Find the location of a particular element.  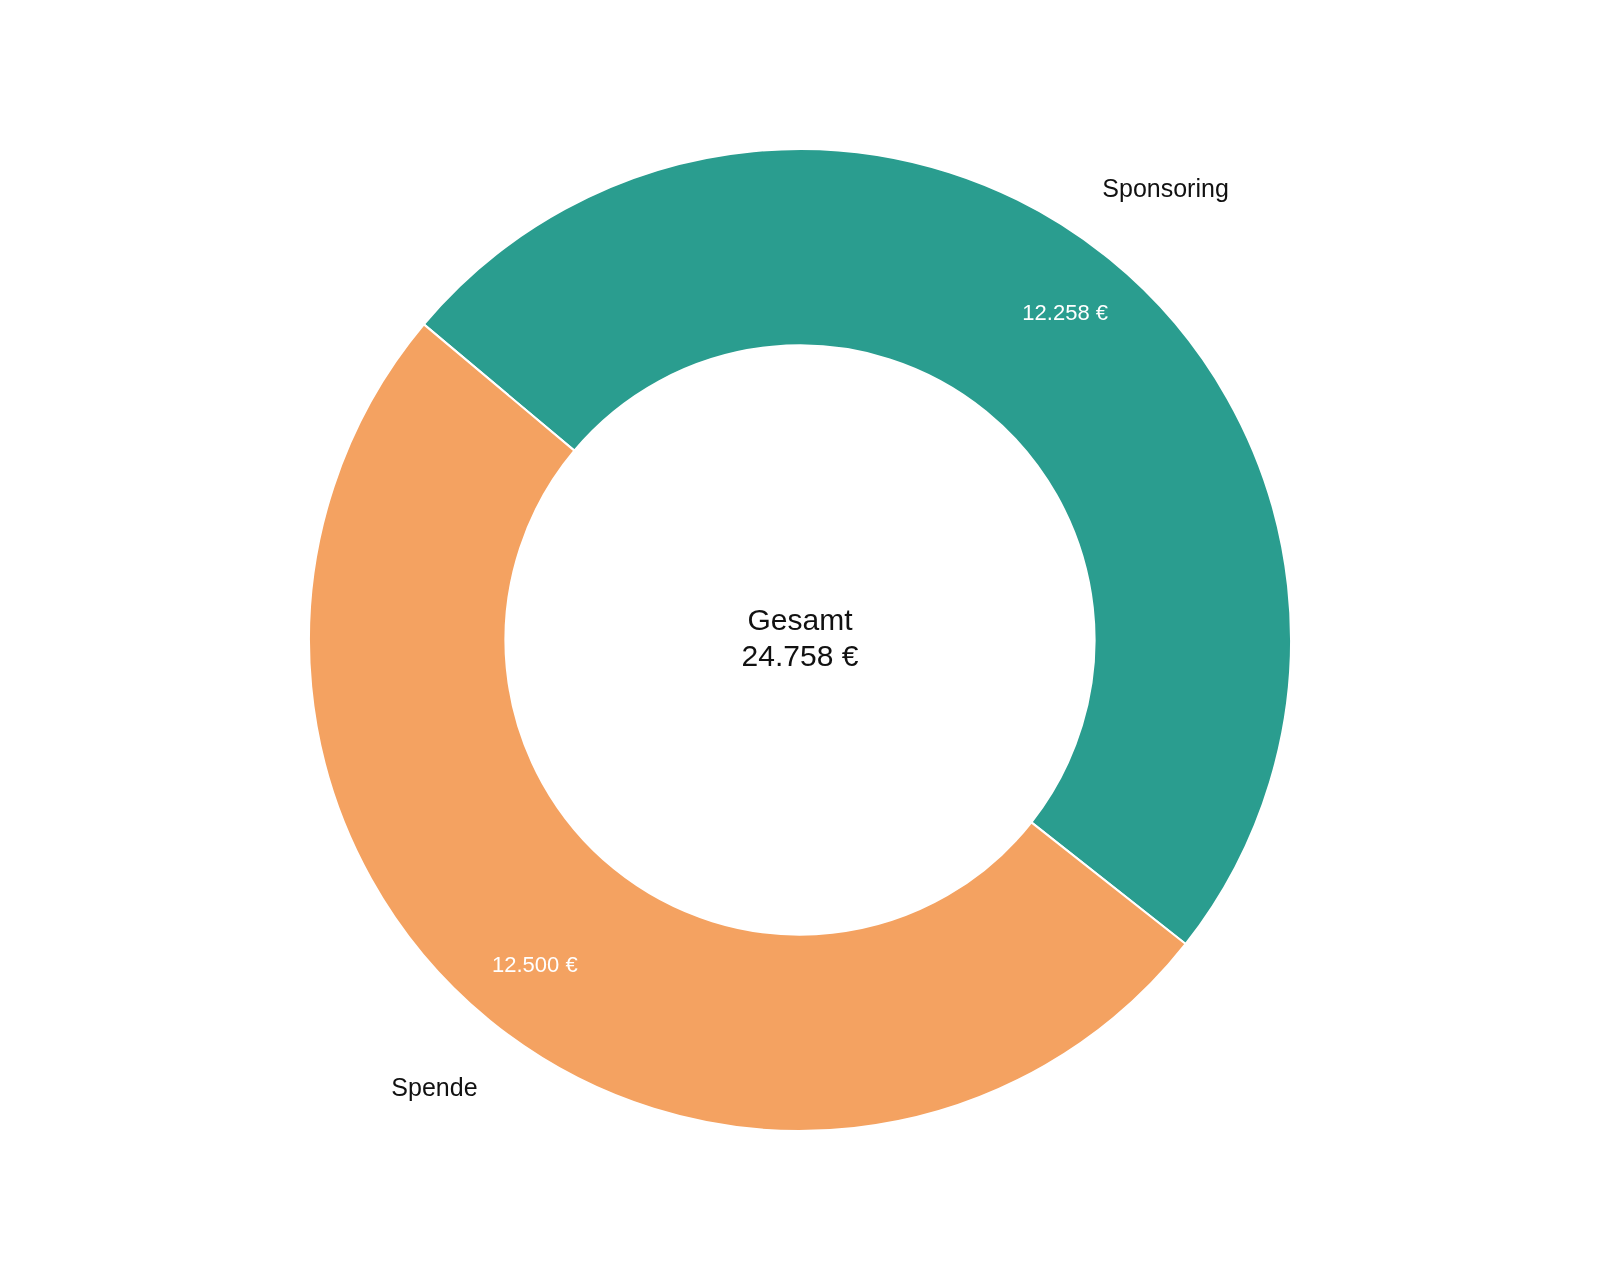

text: Gesamt 24.758 € is located at coordinates (800, 638).